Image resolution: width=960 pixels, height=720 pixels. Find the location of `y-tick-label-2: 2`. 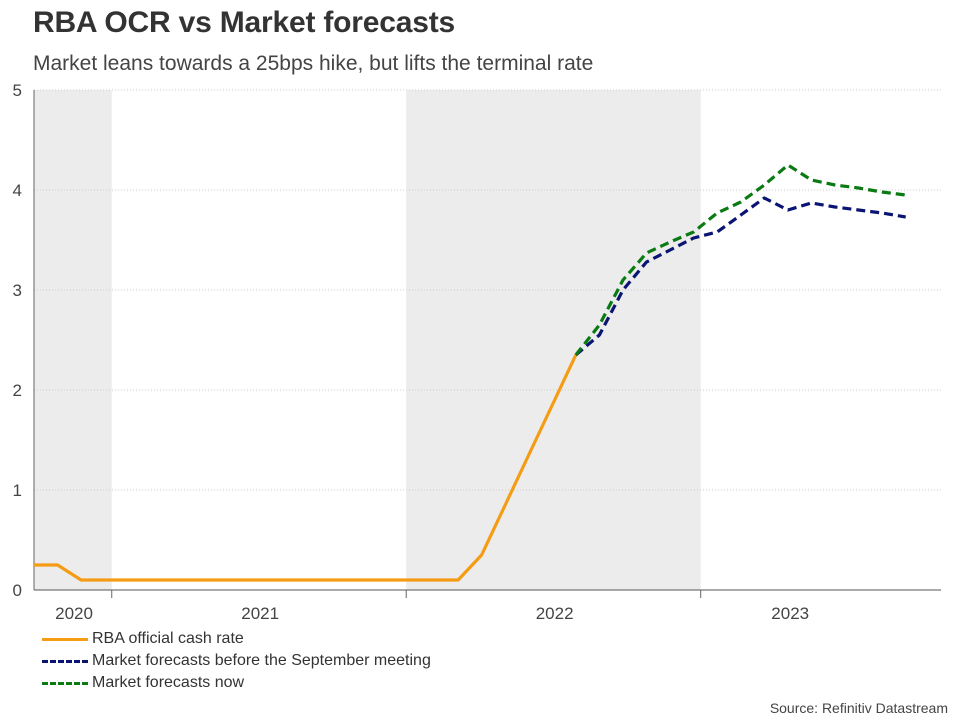

y-tick-label-2: 2 is located at coordinates (17, 390).